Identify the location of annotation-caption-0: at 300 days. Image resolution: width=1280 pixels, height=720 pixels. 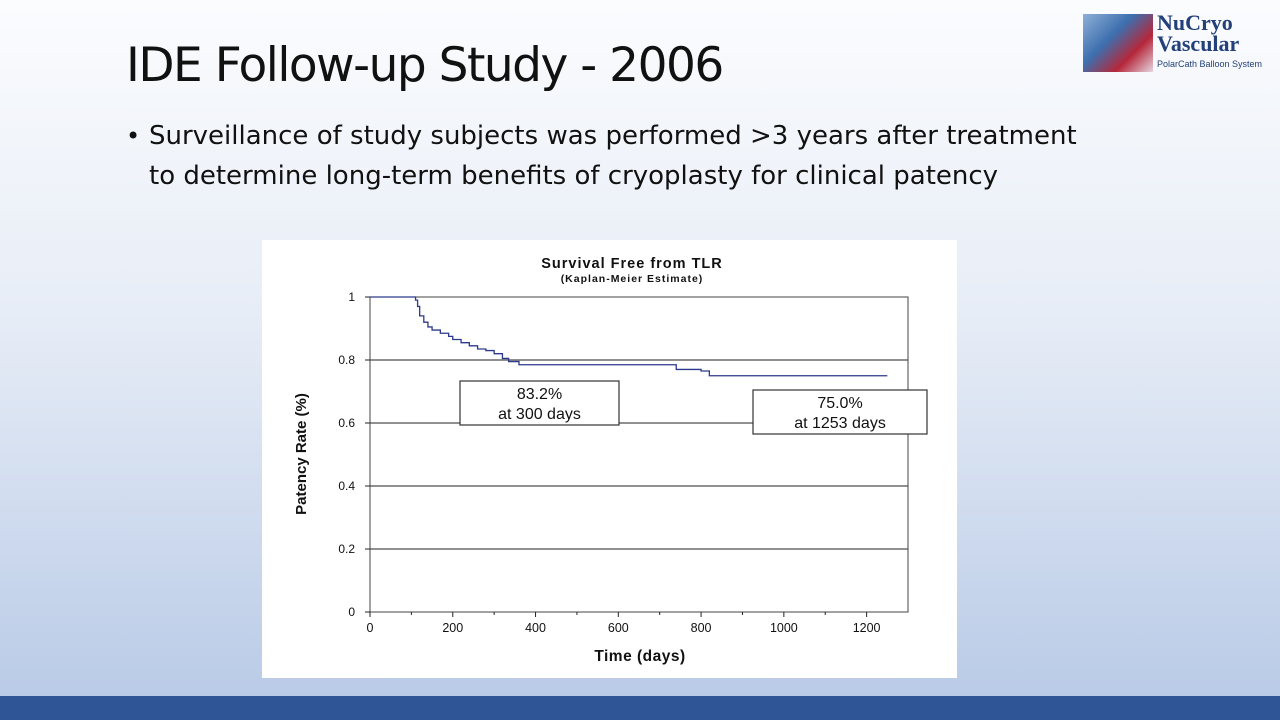
(539, 414).